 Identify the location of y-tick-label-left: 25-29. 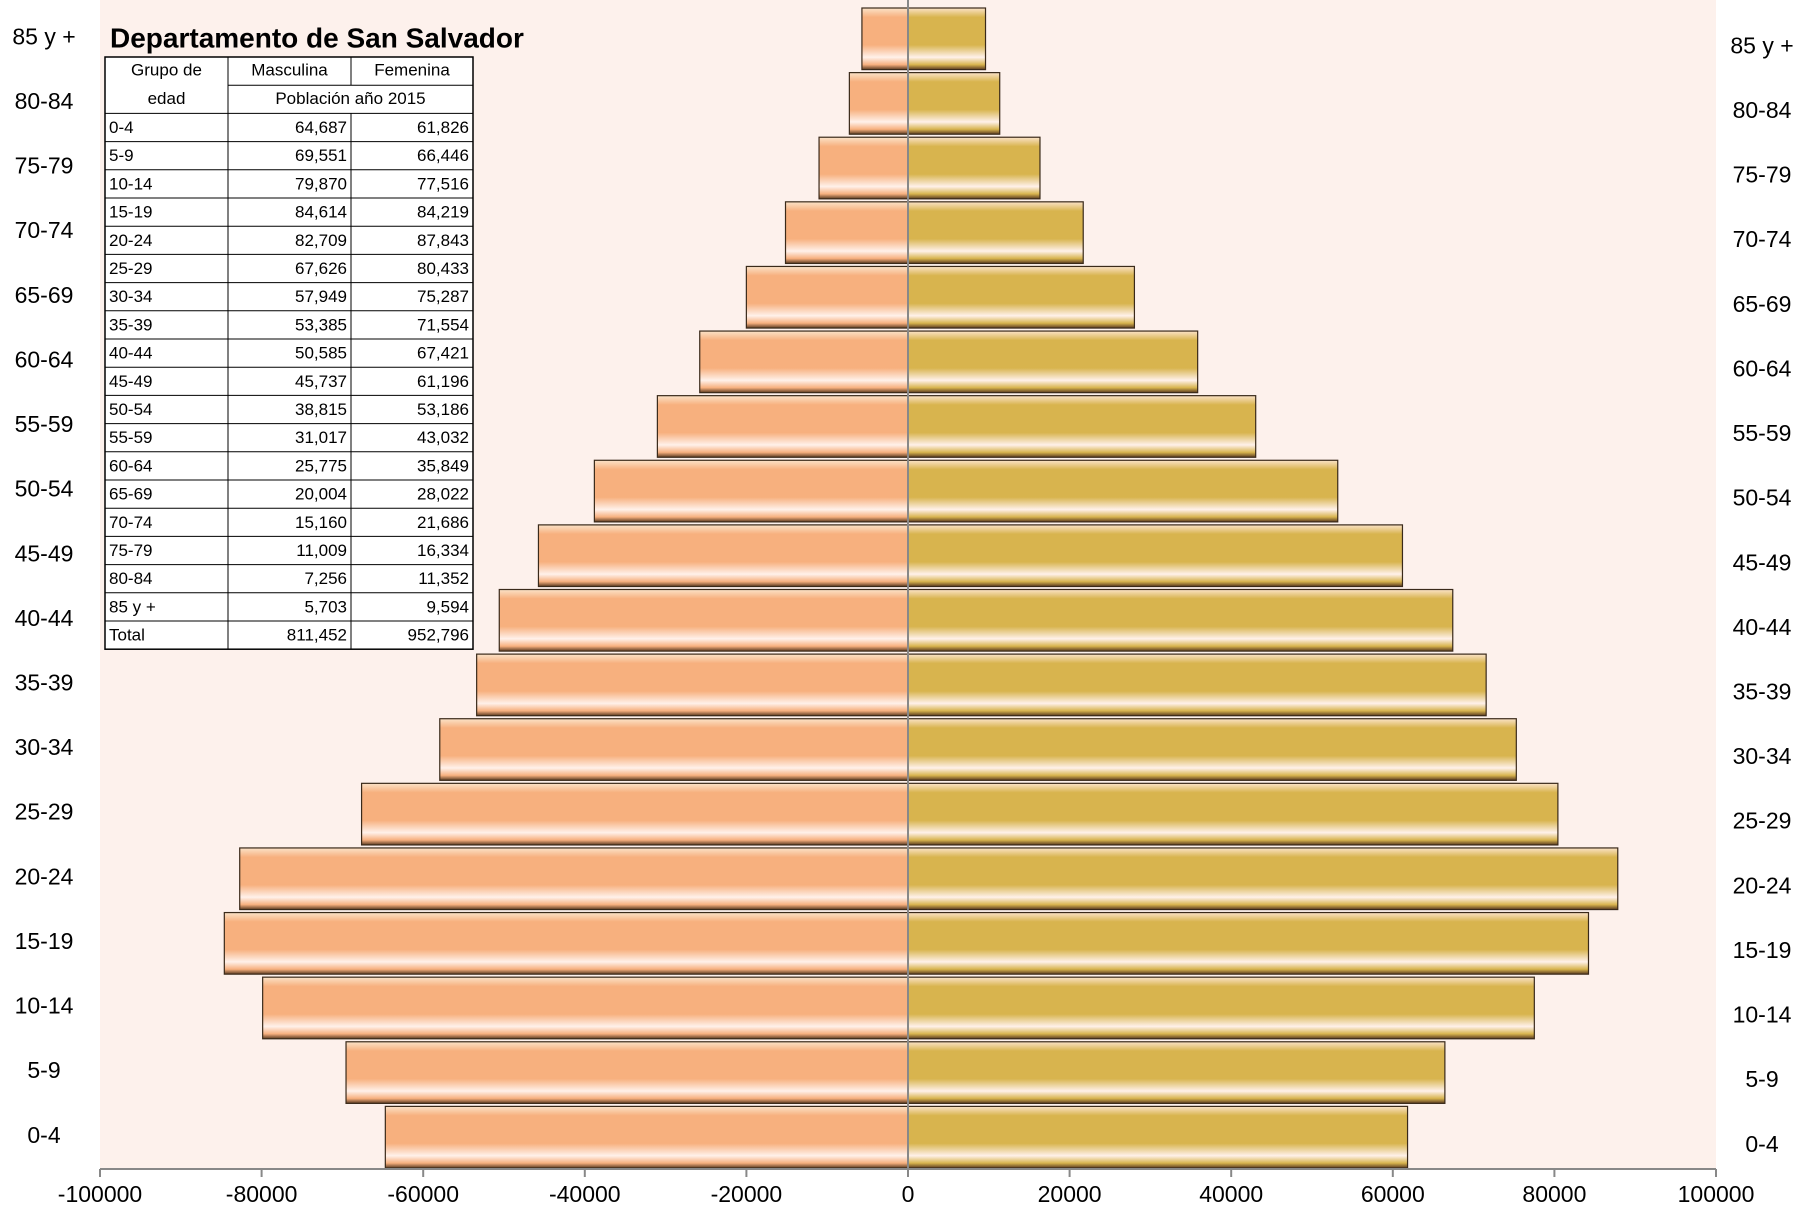
(44, 812).